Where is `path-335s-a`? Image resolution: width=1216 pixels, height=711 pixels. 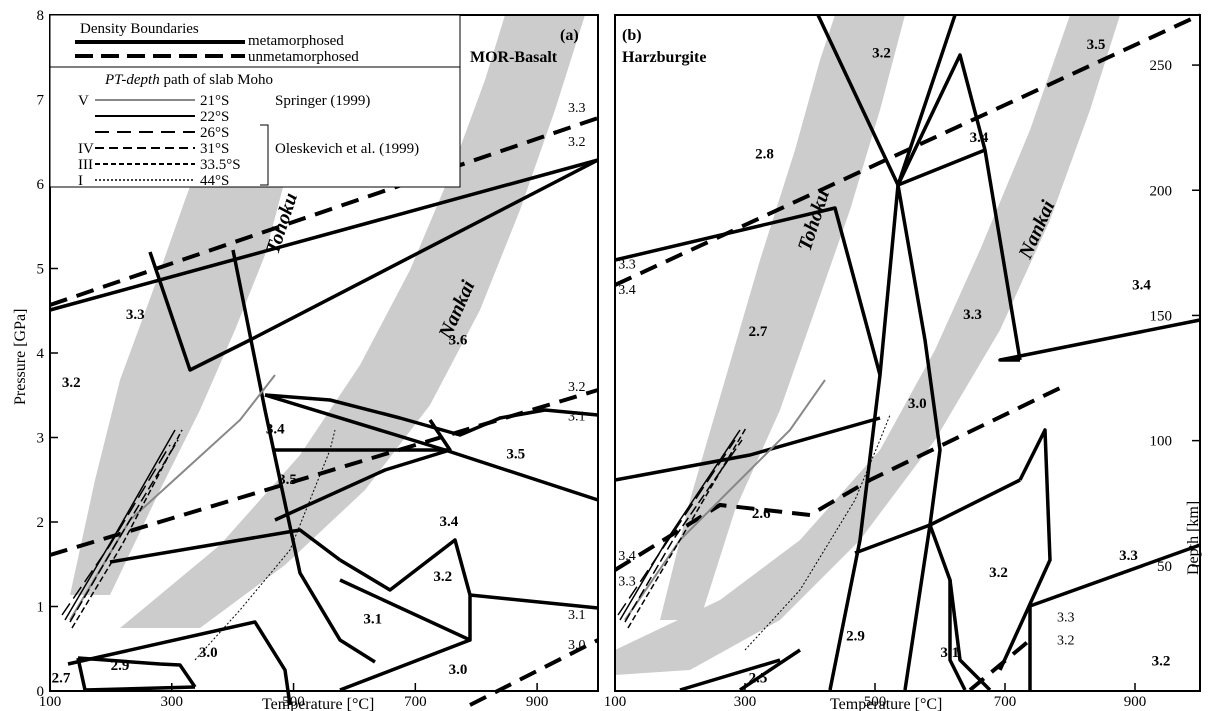 path-335s-a is located at coordinates (127, 529).